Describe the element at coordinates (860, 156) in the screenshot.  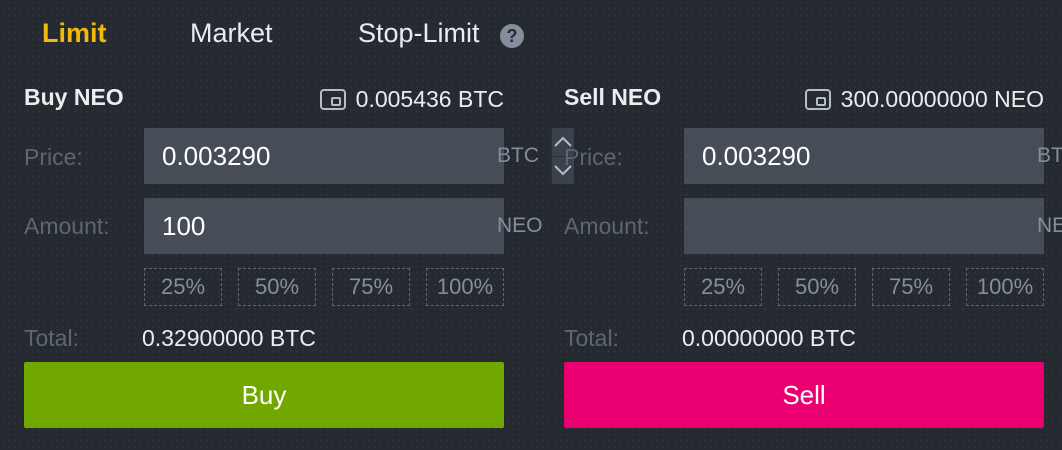
I see `sell-price-input` at that location.